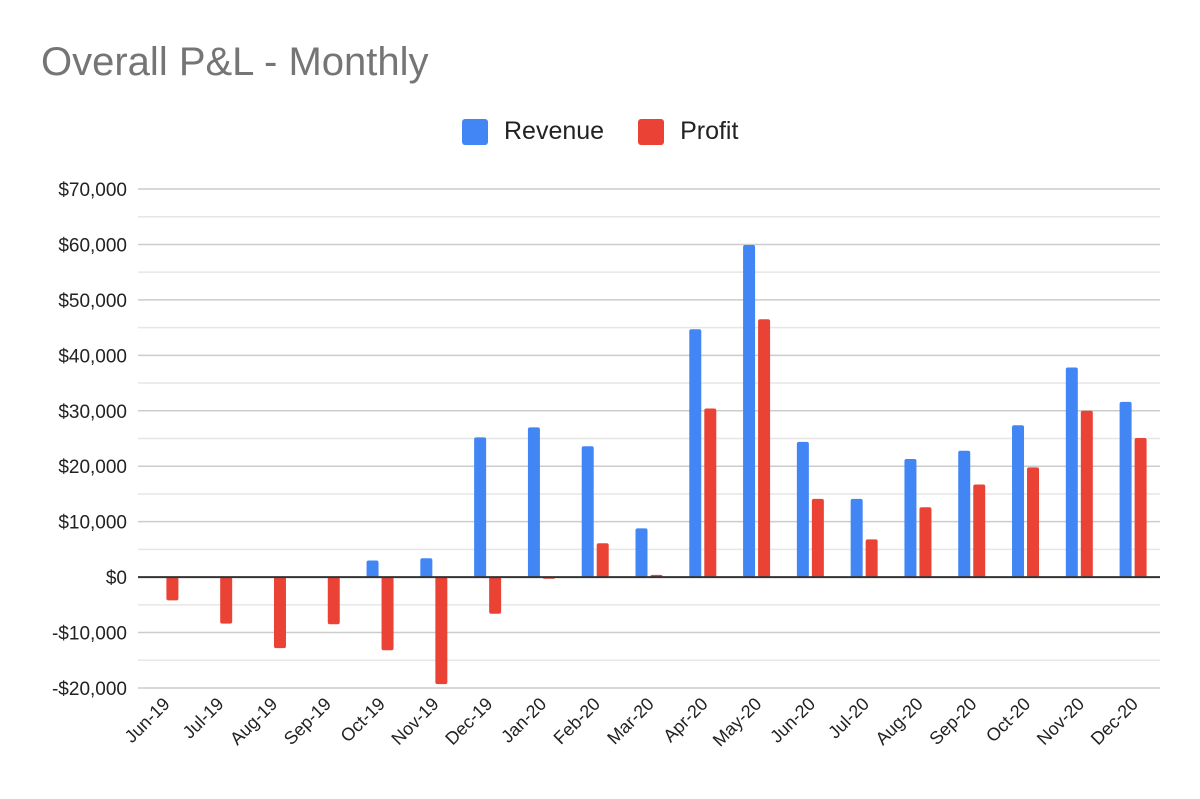 This screenshot has height=799, width=1200. What do you see at coordinates (363, 720) in the screenshot?
I see `x-tick-label: Oct-19` at bounding box center [363, 720].